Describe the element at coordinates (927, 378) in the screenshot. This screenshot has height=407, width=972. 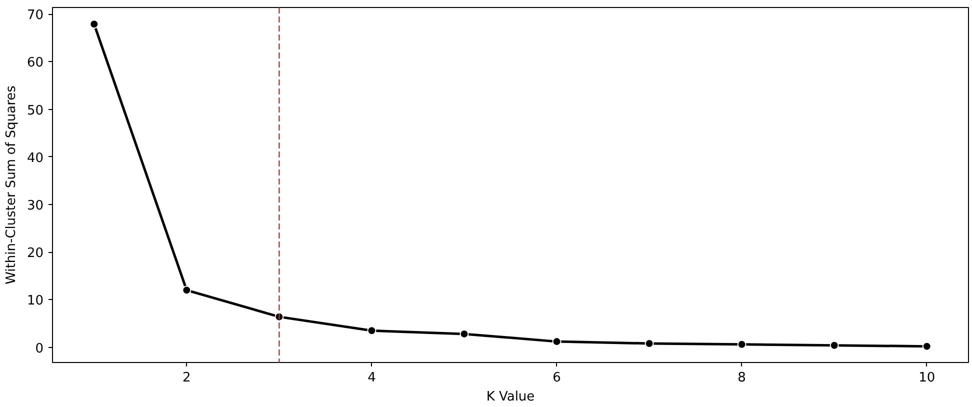
I see `x-tick-label: 10` at that location.